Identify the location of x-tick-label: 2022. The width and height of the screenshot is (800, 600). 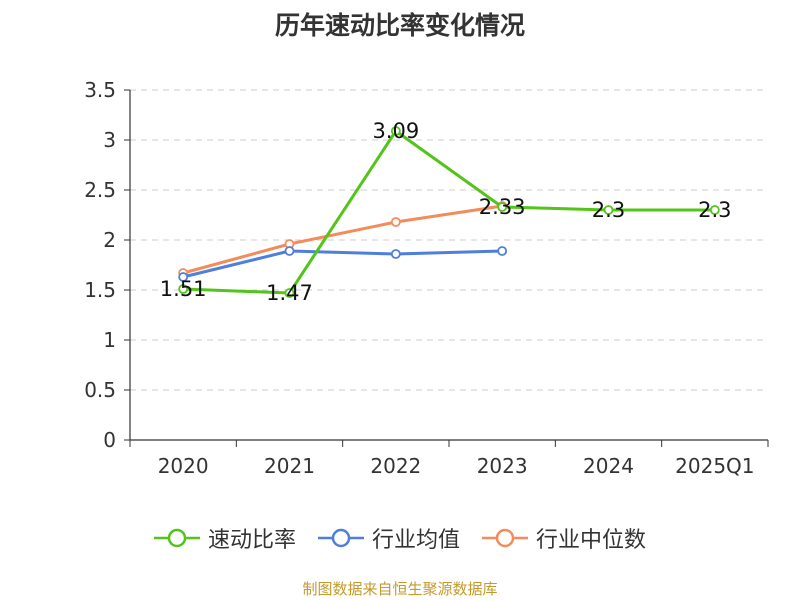
(395, 466).